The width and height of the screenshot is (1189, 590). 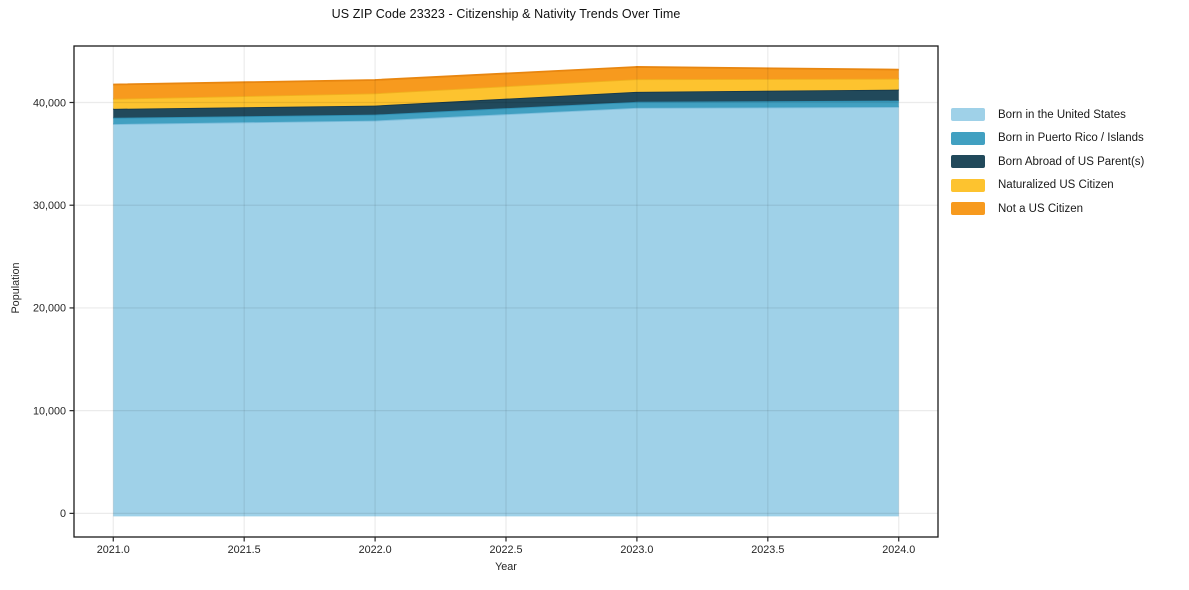 What do you see at coordinates (968, 115) in the screenshot?
I see `legend-swatch-born-in-the-united-states` at bounding box center [968, 115].